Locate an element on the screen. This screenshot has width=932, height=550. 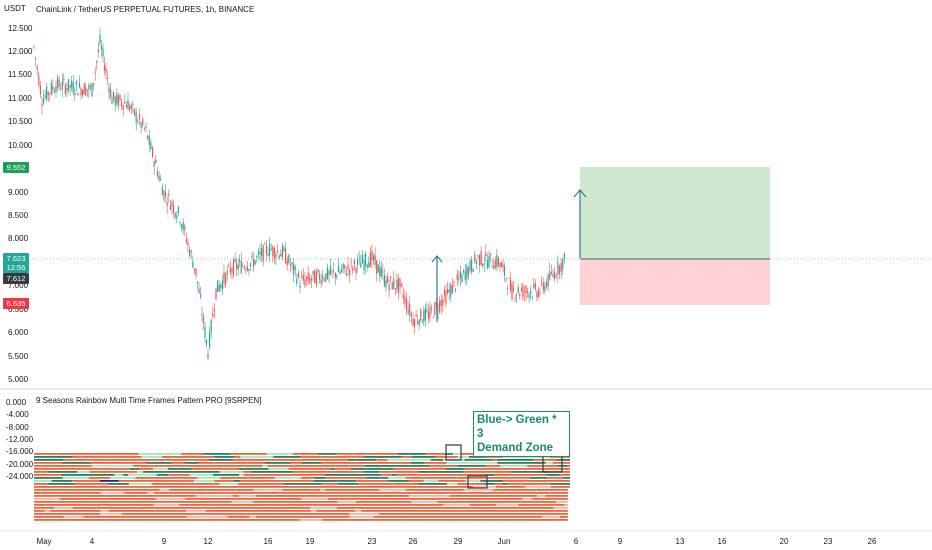
price-tick-label: 11.000 is located at coordinates (20, 98).